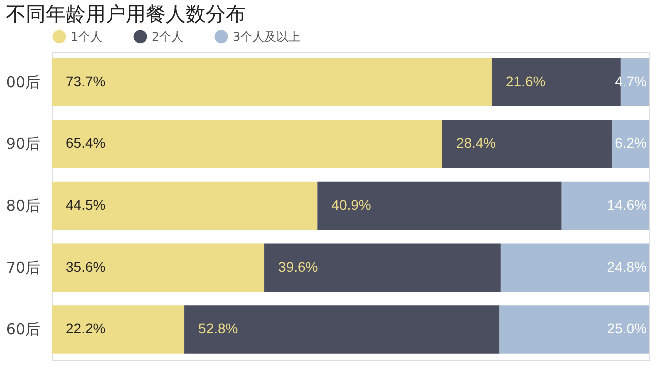 The height and width of the screenshot is (373, 665). What do you see at coordinates (298, 266) in the screenshot?
I see `data-label: 39.6%` at bounding box center [298, 266].